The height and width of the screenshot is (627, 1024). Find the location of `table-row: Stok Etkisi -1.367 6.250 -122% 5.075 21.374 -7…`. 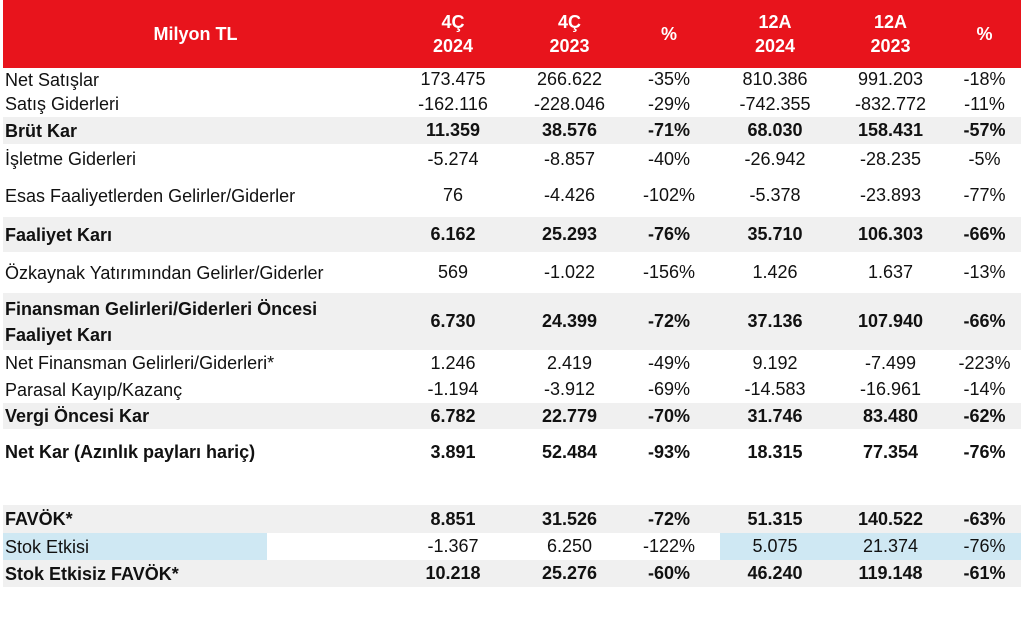

table-row: Stok Etkisi -1.367 6.250 -122% 5.075 21.374 -7… is located at coordinates (512, 546).